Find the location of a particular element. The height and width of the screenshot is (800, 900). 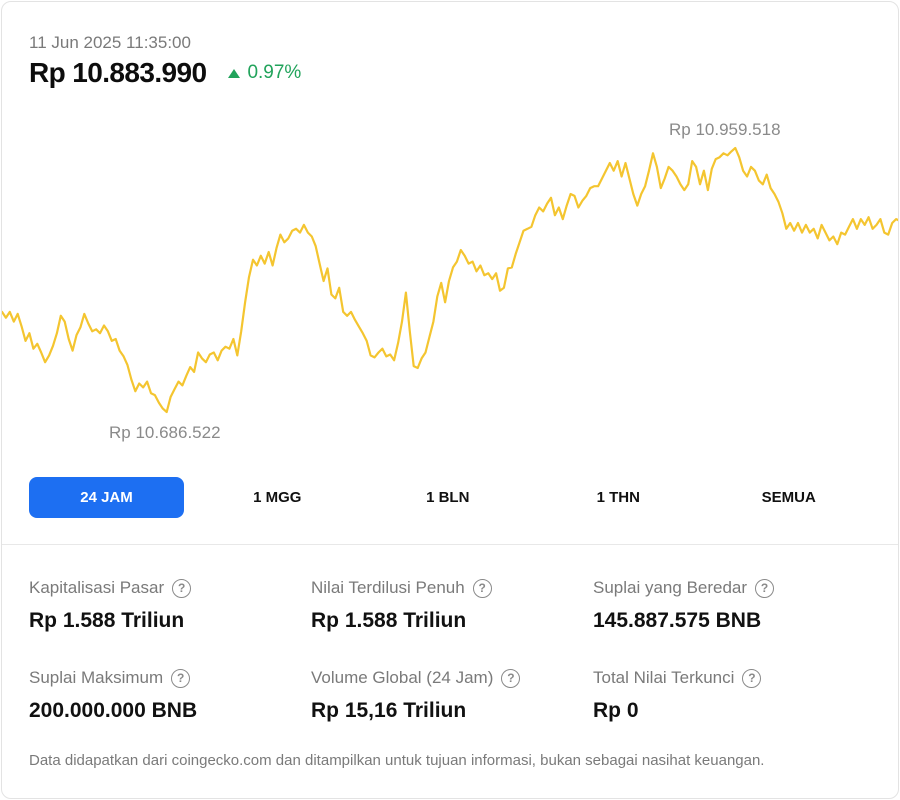

current-price: Rp 10.883.990 is located at coordinates (118, 72).